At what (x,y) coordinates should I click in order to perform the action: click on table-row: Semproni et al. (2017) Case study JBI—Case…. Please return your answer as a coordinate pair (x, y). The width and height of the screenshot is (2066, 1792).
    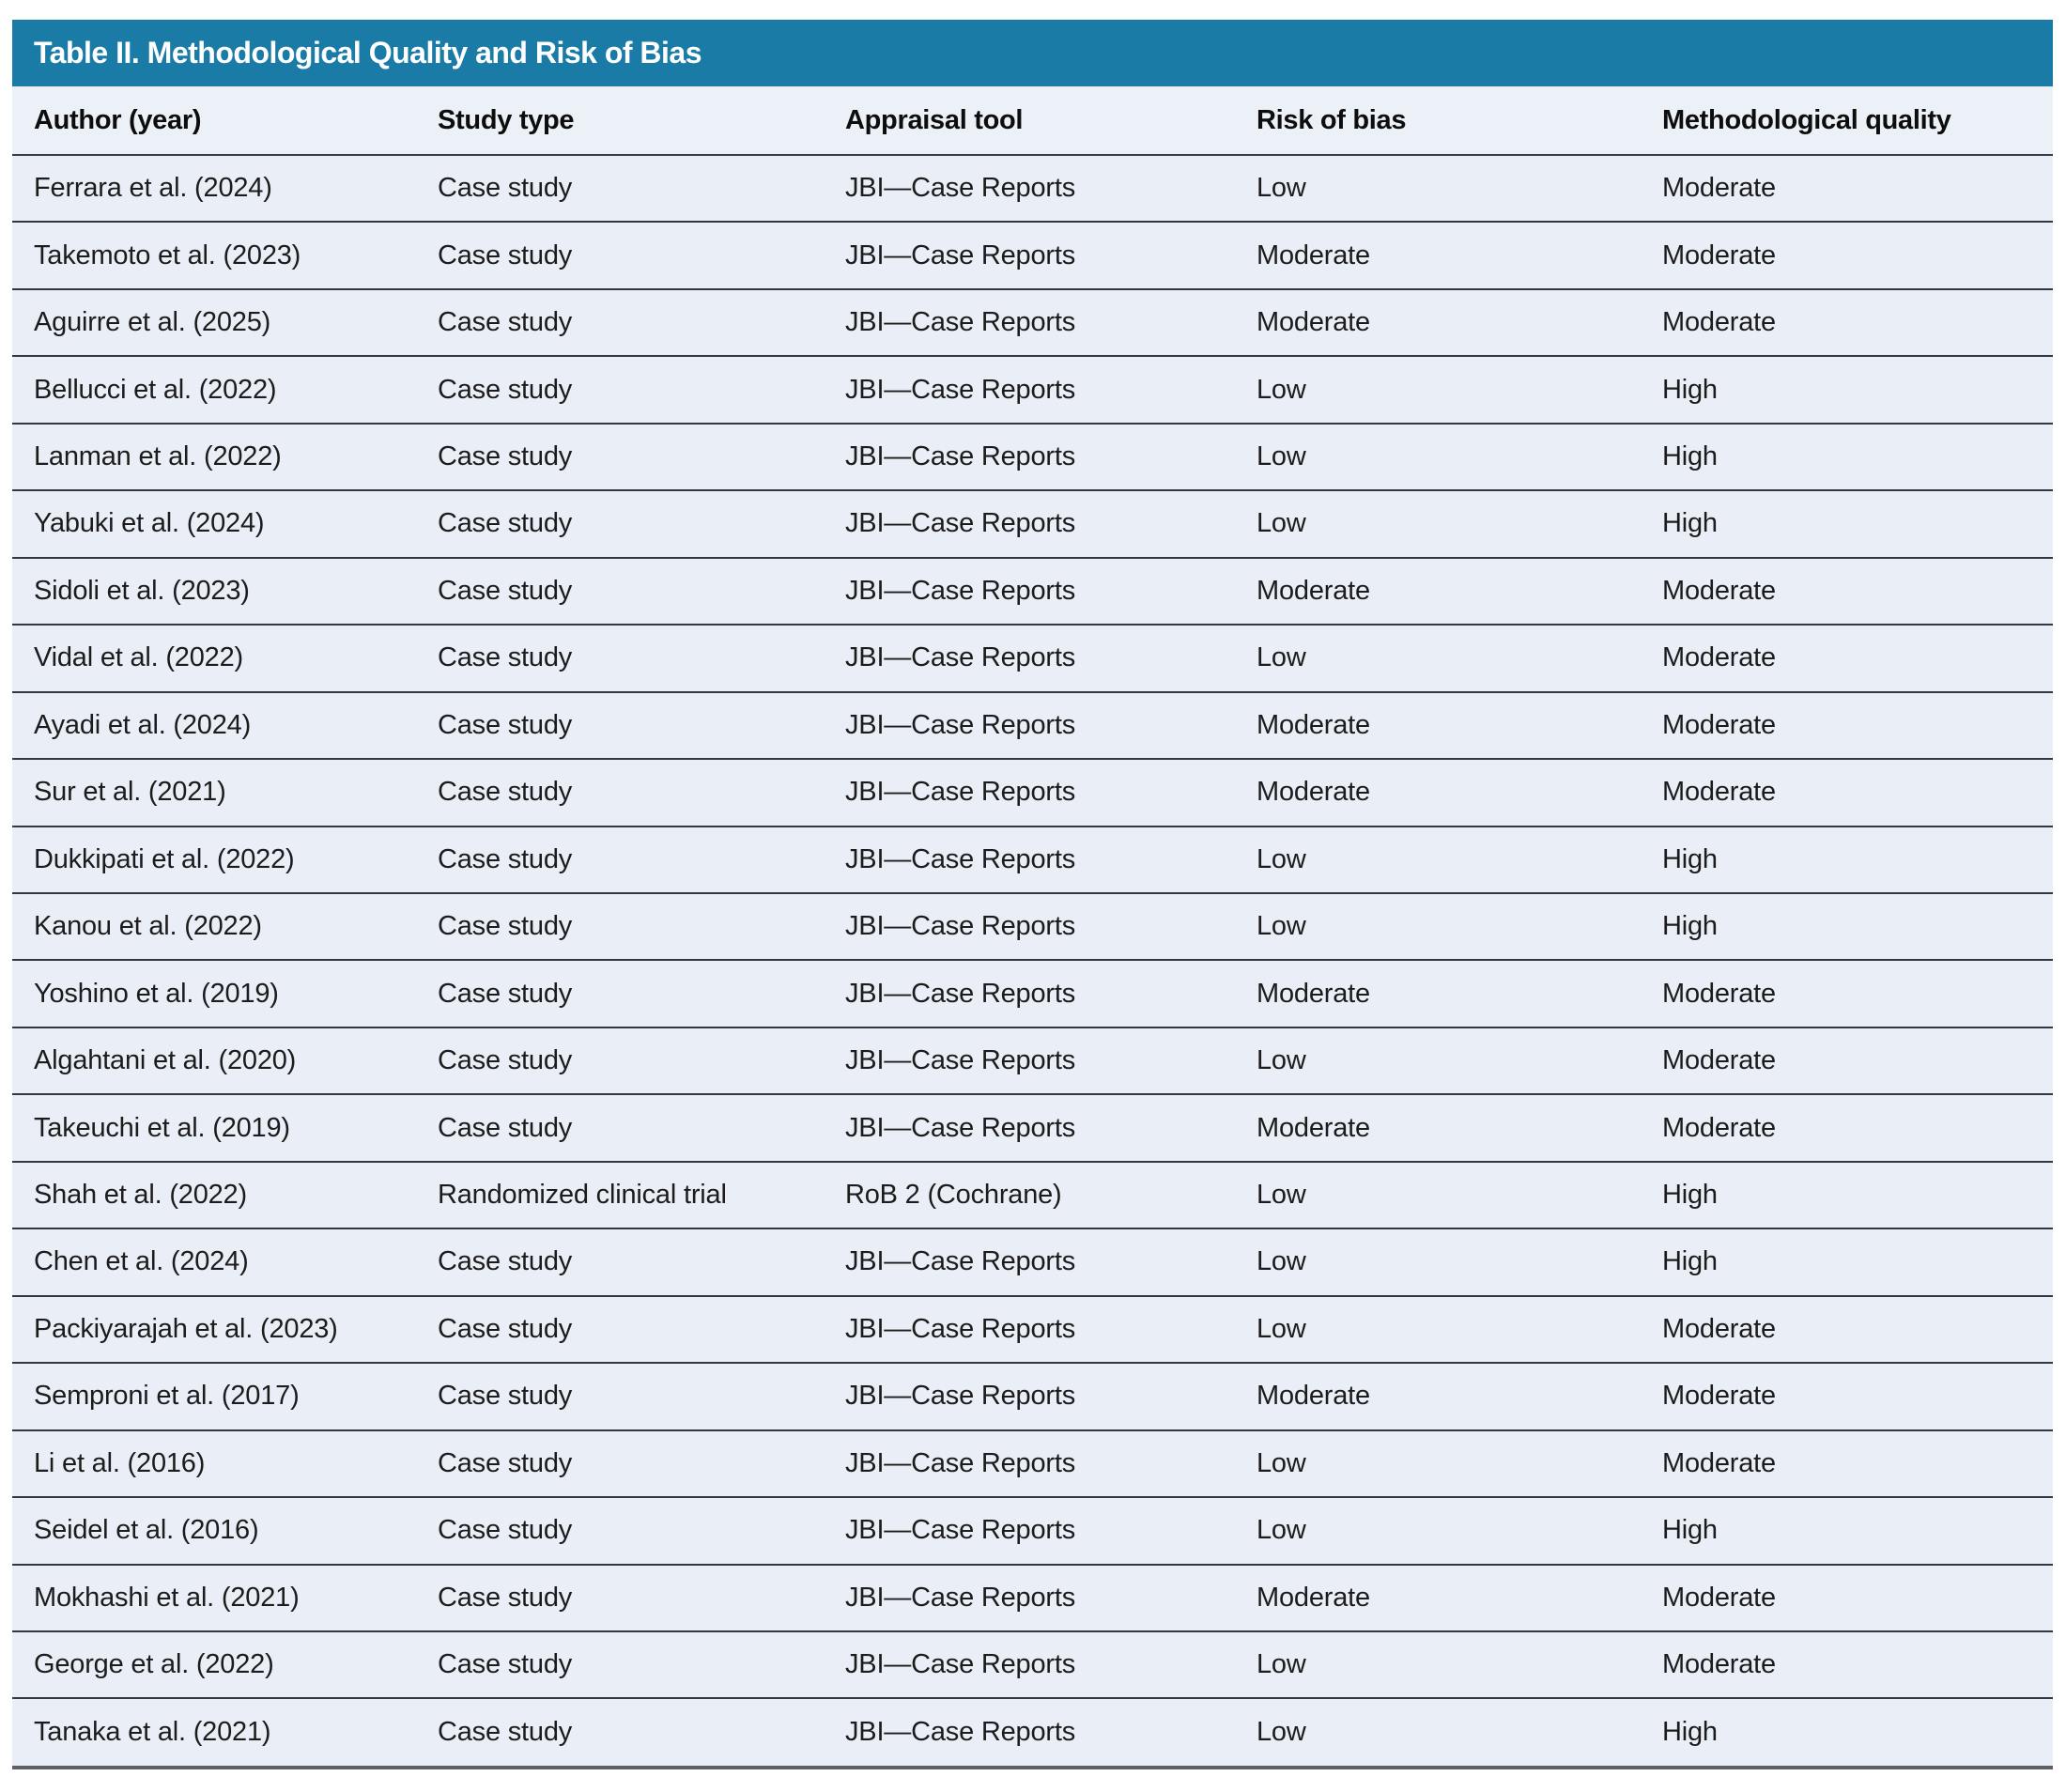
    Looking at the image, I should click on (1032, 1397).